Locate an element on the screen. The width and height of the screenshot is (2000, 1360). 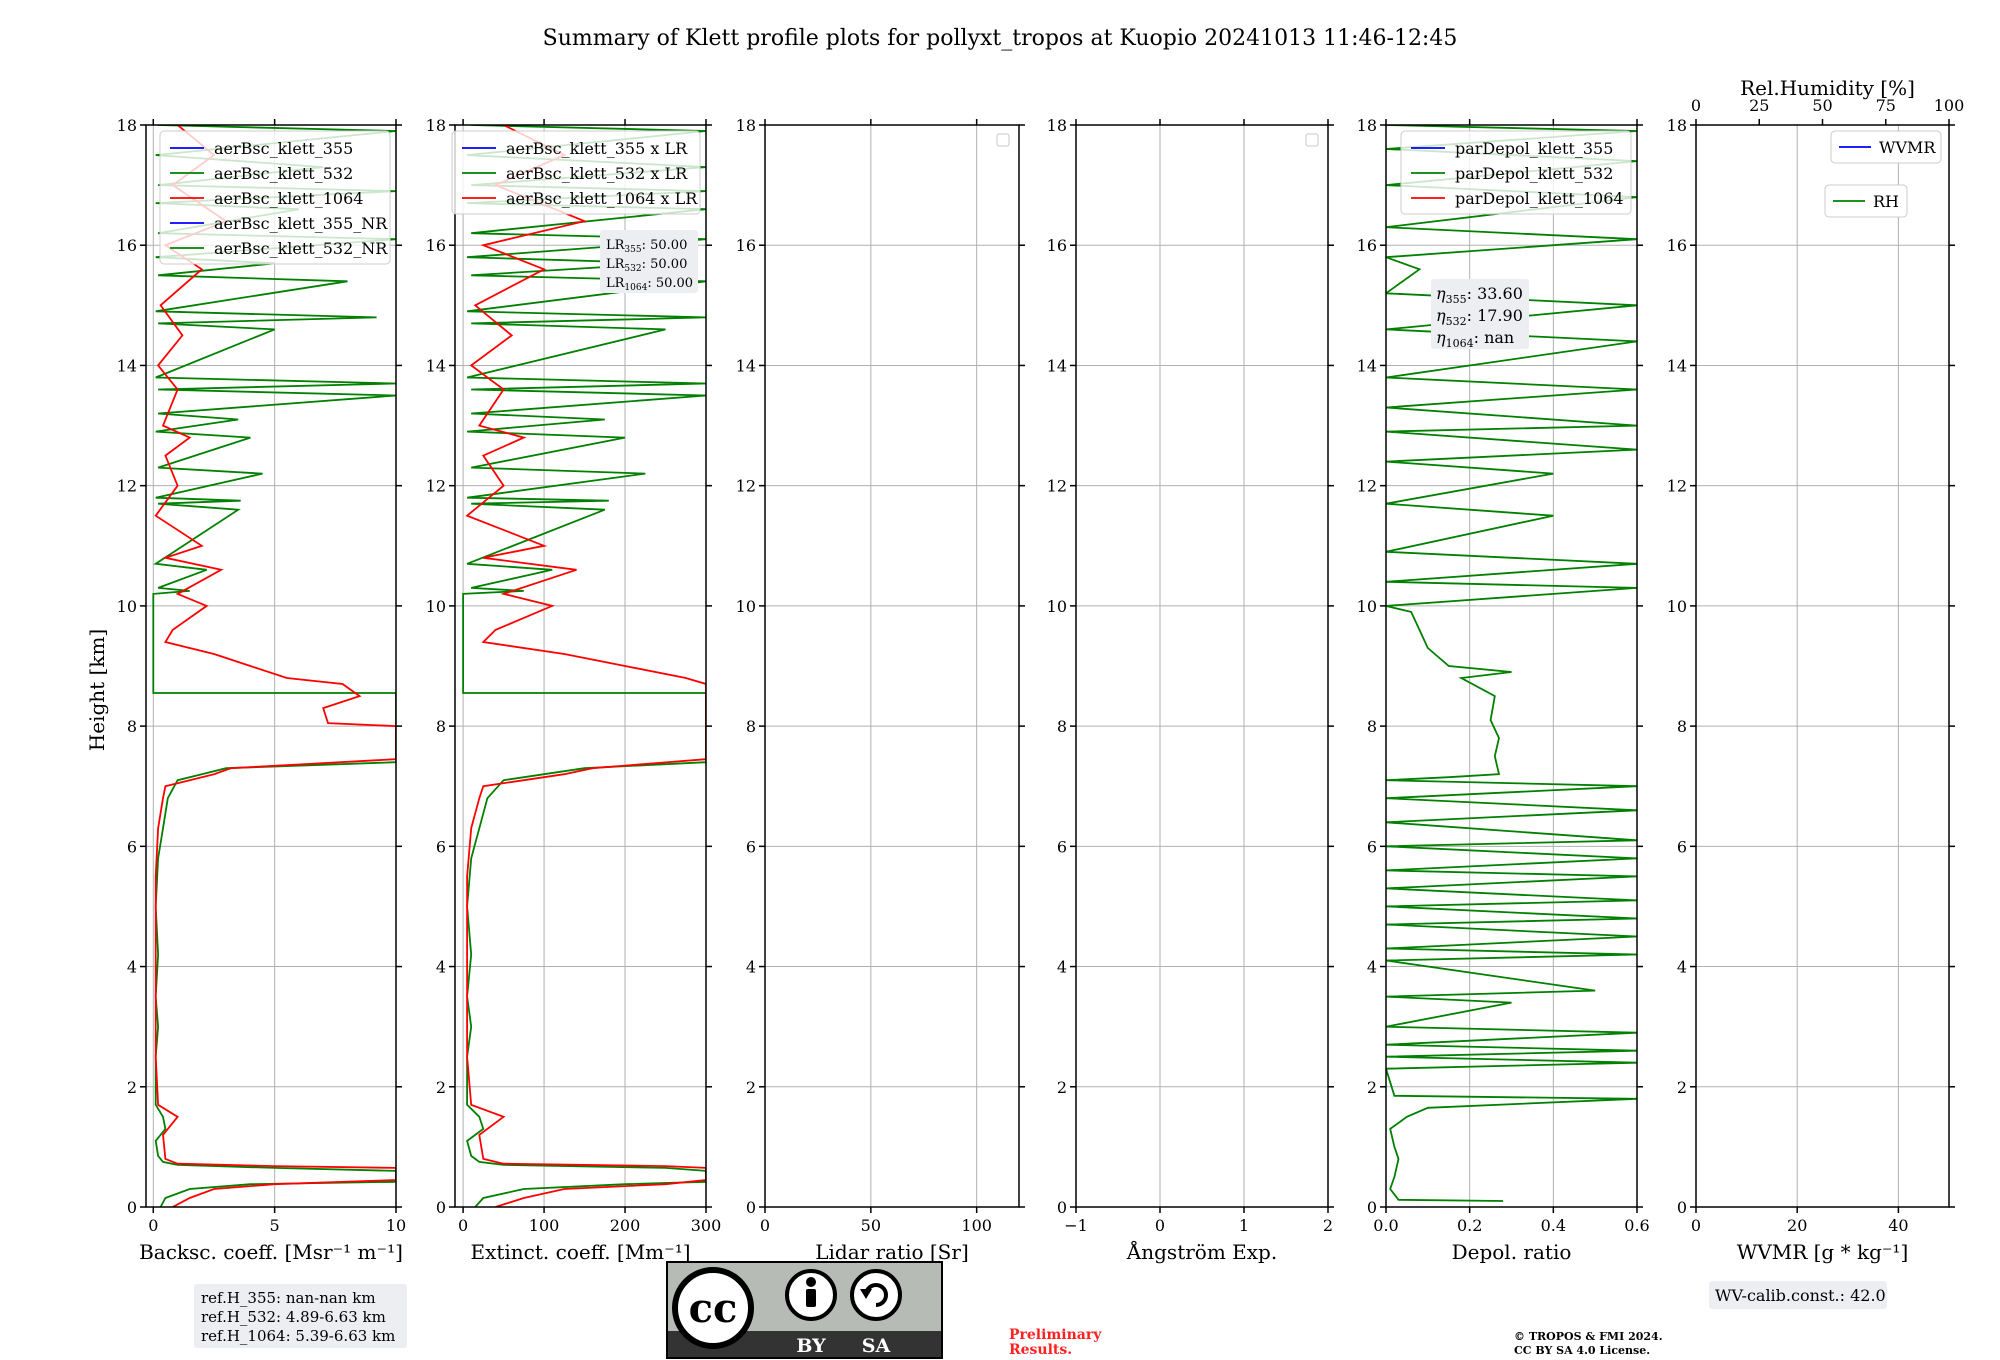
share-alike-arrowhead is located at coordinates (866, 1294).